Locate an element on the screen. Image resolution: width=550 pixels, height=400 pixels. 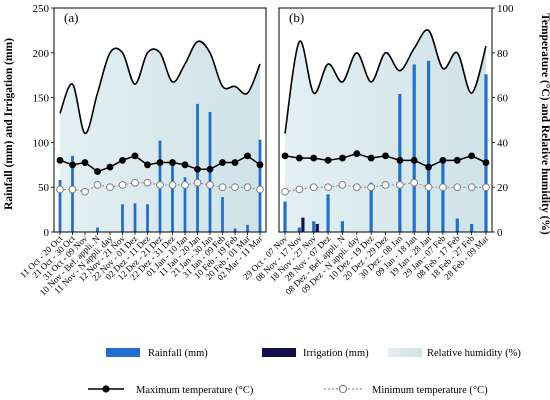
humidity-line is located at coordinates (160, 87).